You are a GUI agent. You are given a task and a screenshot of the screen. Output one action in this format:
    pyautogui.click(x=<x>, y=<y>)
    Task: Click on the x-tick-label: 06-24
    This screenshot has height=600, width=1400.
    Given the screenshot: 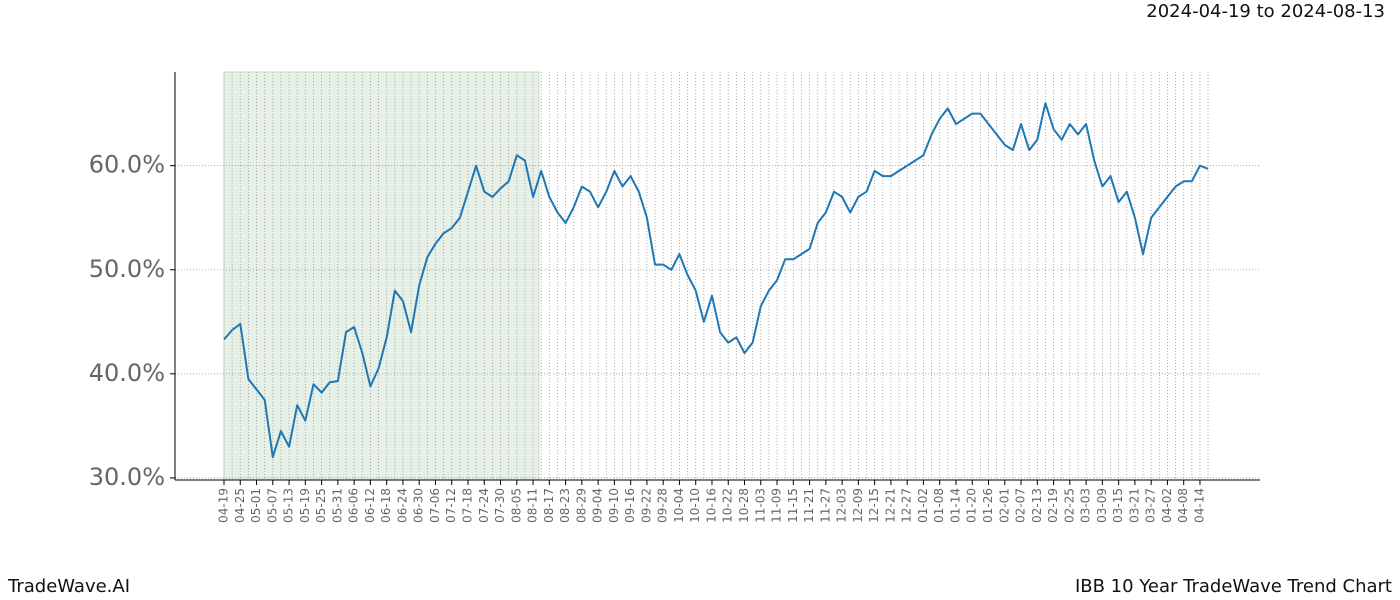 What is the action you would take?
    pyautogui.click(x=402, y=505)
    